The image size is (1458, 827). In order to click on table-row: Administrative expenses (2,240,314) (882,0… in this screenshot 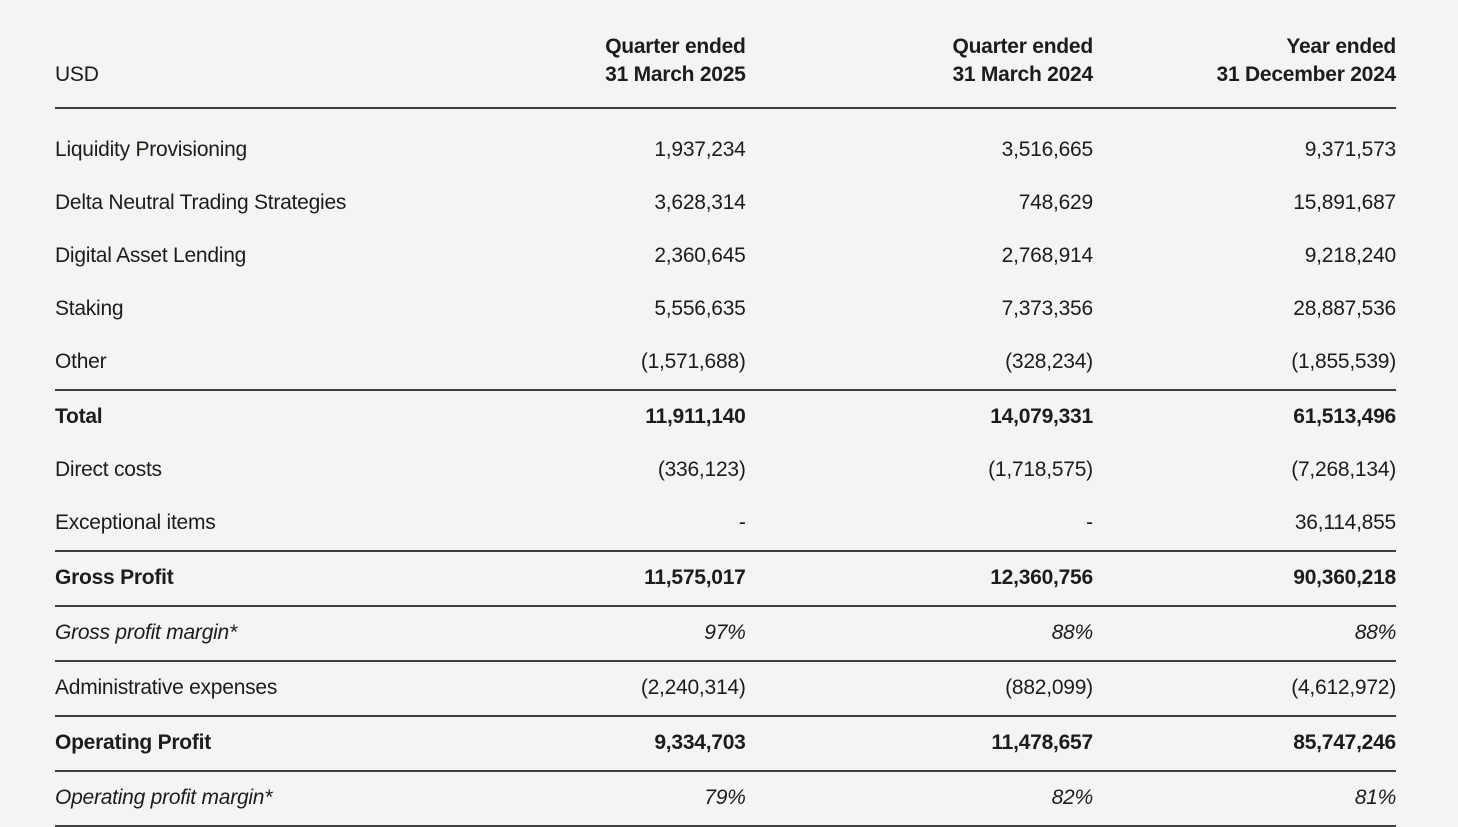, I will do `click(725, 689)`.